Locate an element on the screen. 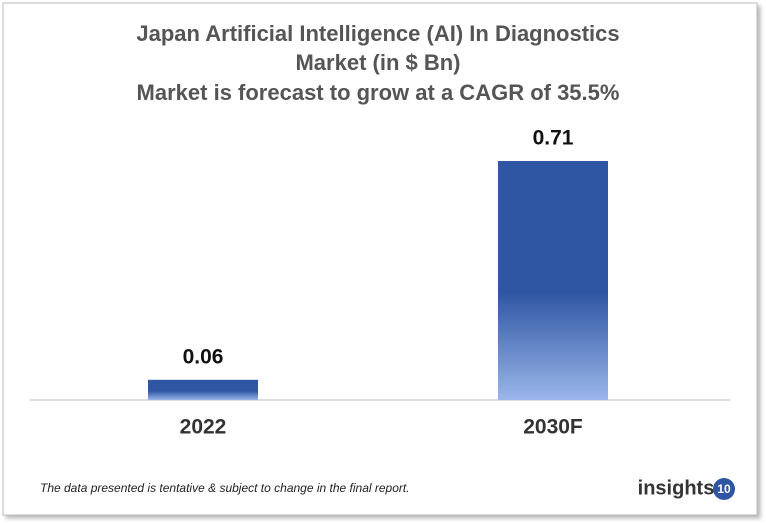 The width and height of the screenshot is (766, 524). x-tick-label: 2022 is located at coordinates (203, 427).